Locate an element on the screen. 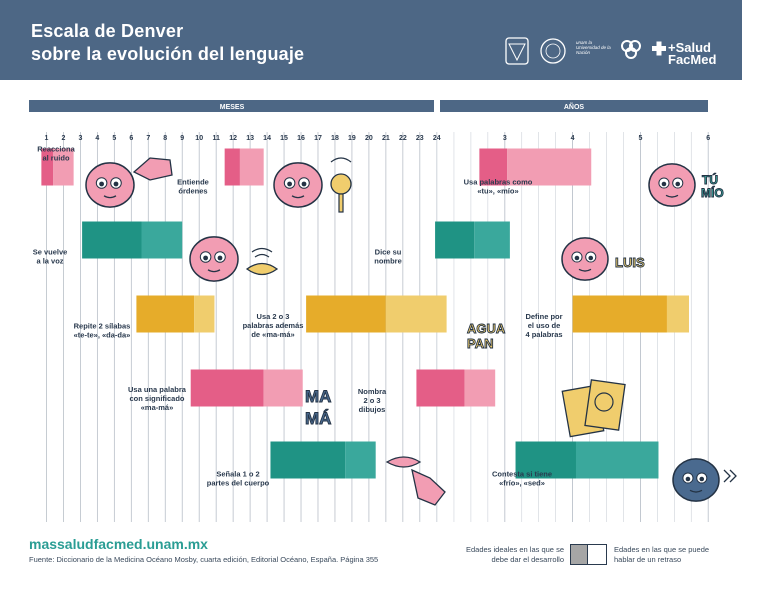 This screenshot has width=768, height=594. month-tick-label: 2 is located at coordinates (63, 138).